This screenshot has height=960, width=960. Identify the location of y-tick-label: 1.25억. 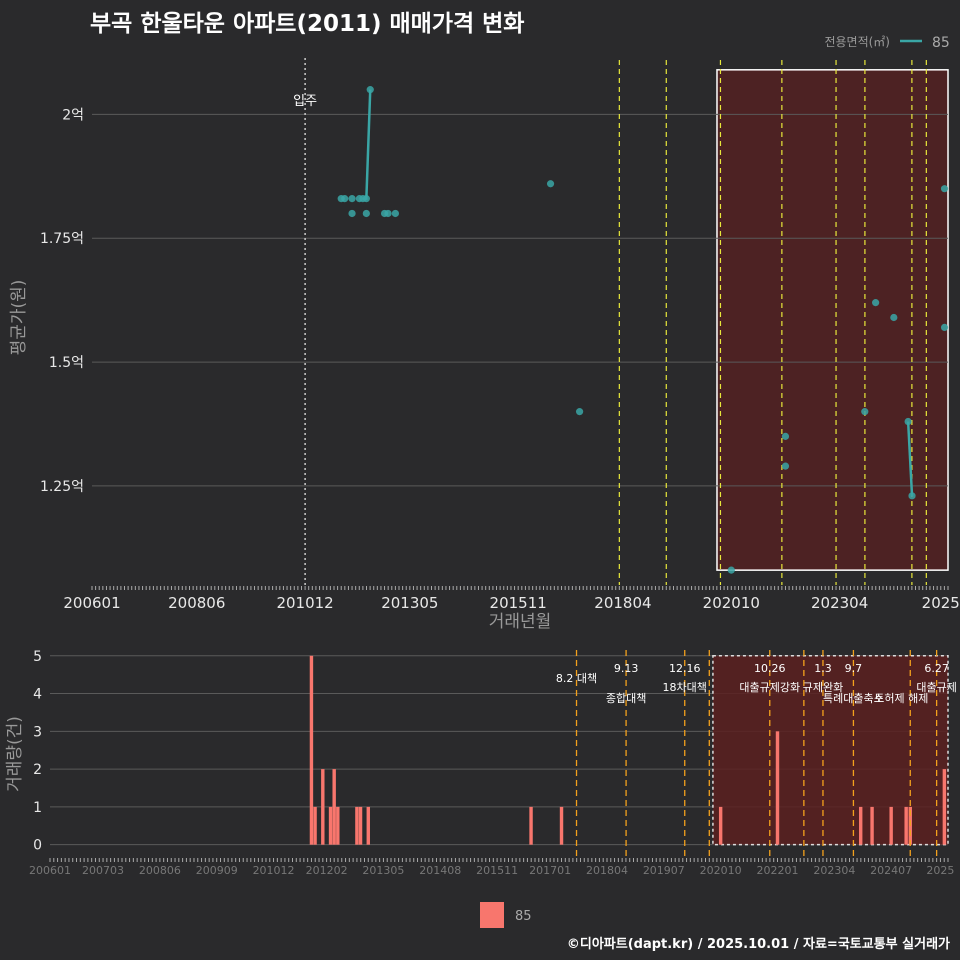
(62, 487).